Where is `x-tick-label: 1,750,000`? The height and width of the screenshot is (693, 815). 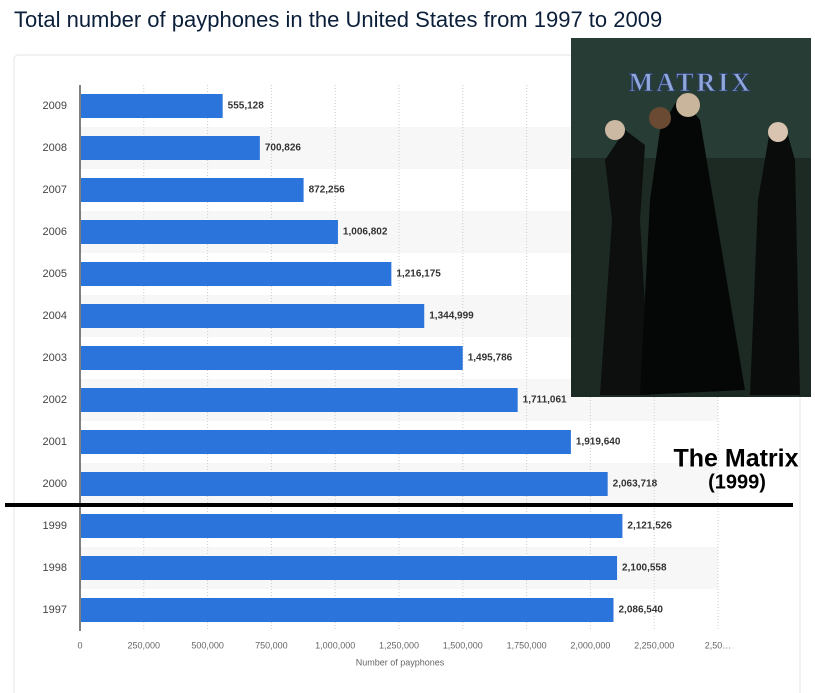 x-tick-label: 1,750,000 is located at coordinates (527, 645).